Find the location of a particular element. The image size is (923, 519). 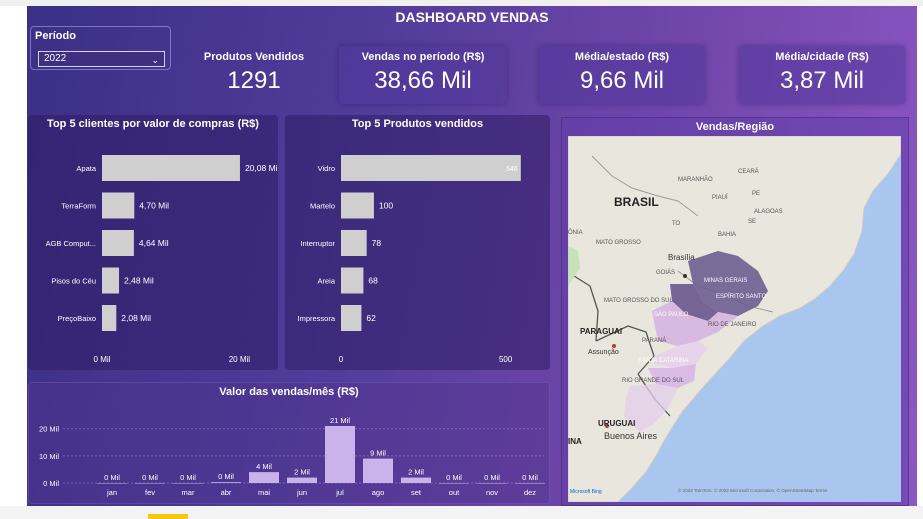

map-label-espirito-santo: ESPÍRITO SANTO is located at coordinates (741, 296).